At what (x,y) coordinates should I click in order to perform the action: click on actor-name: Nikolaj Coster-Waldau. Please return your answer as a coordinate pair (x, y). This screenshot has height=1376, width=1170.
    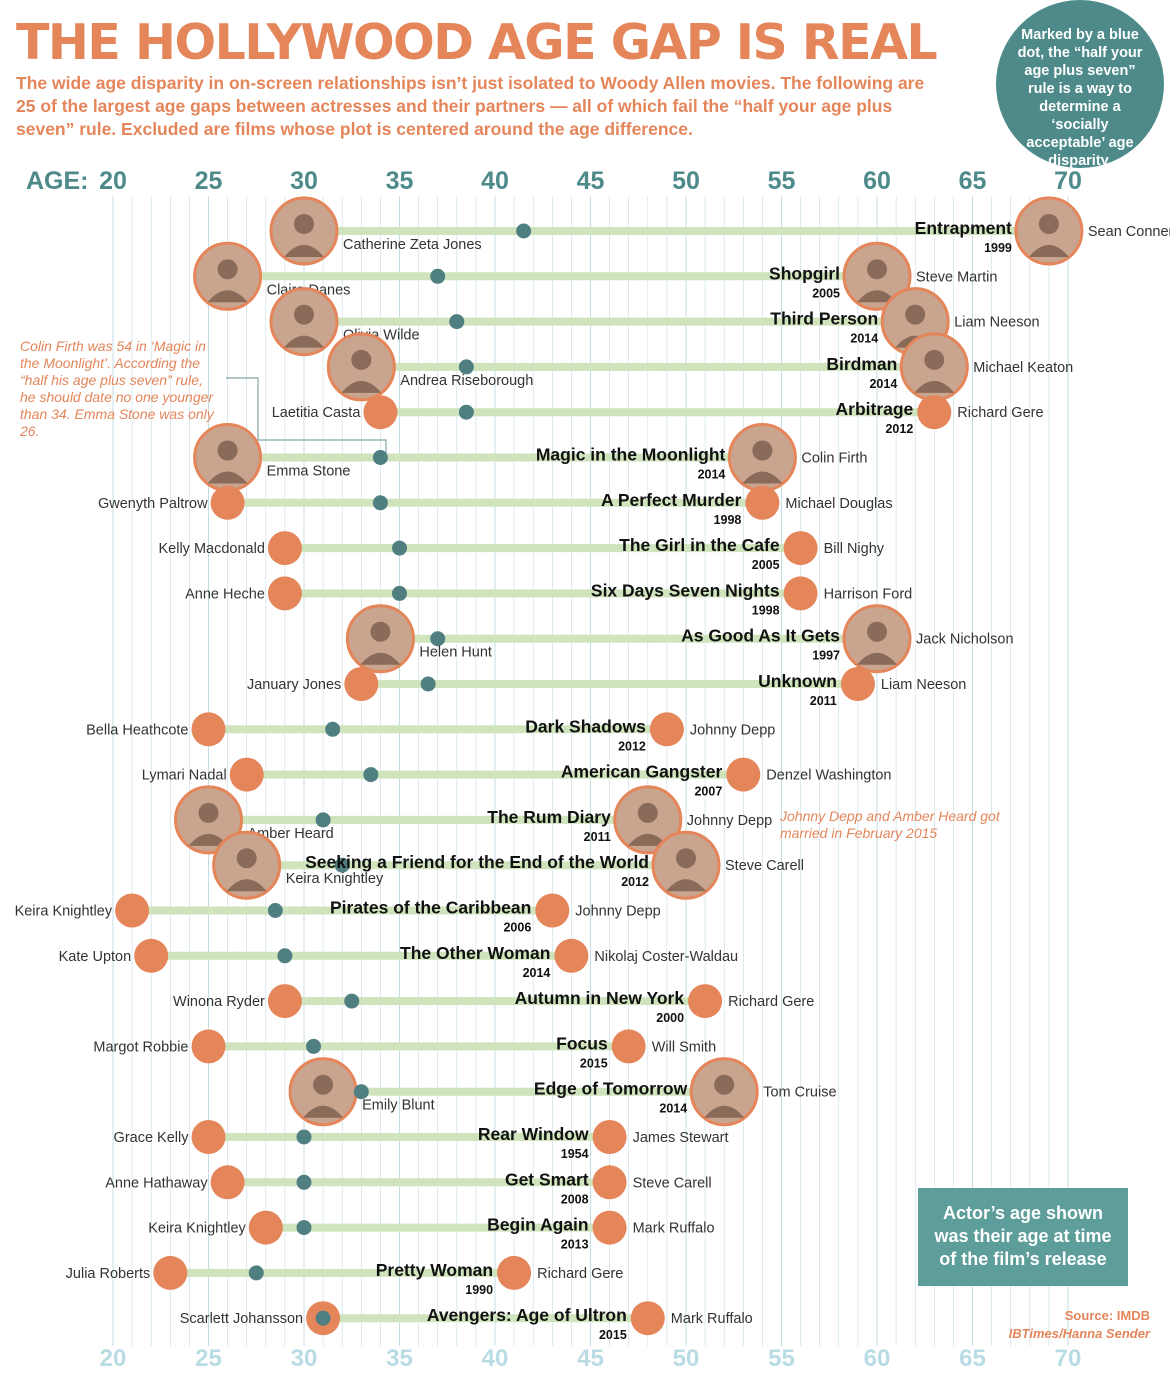
    Looking at the image, I should click on (666, 957).